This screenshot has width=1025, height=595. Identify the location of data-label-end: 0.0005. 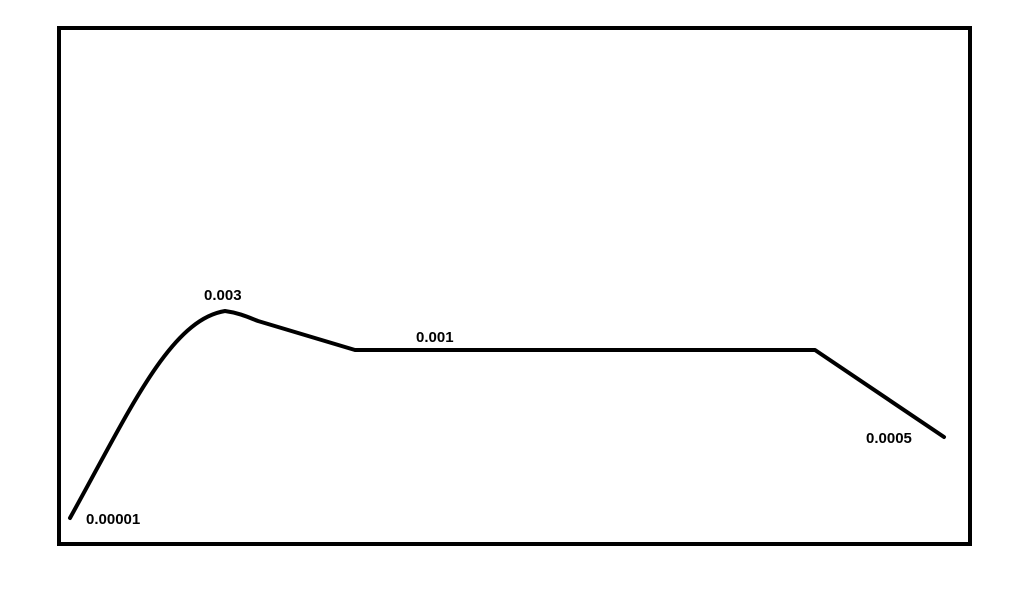
(889, 438).